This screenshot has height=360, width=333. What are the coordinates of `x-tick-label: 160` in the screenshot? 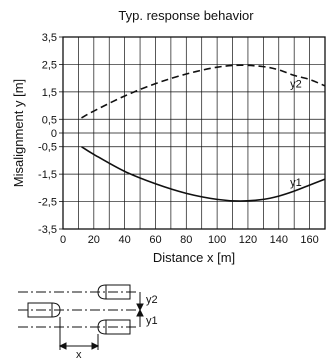 It's located at (309, 240).